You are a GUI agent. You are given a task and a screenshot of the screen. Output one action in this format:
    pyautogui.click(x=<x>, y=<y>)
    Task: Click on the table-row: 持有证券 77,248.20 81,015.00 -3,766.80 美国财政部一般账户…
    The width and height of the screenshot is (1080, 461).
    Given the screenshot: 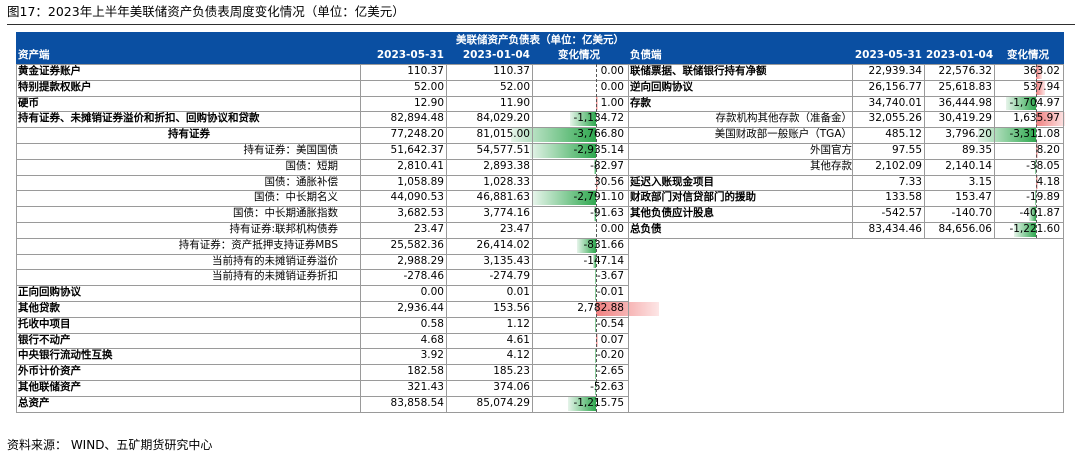 What is the action you would take?
    pyautogui.click(x=540, y=135)
    